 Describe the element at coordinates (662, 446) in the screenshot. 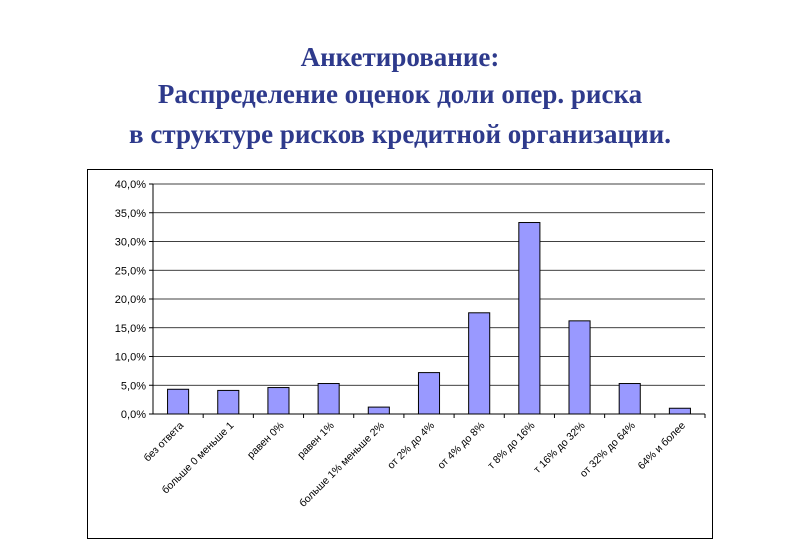

I see `x-category-label: 64% и более` at that location.